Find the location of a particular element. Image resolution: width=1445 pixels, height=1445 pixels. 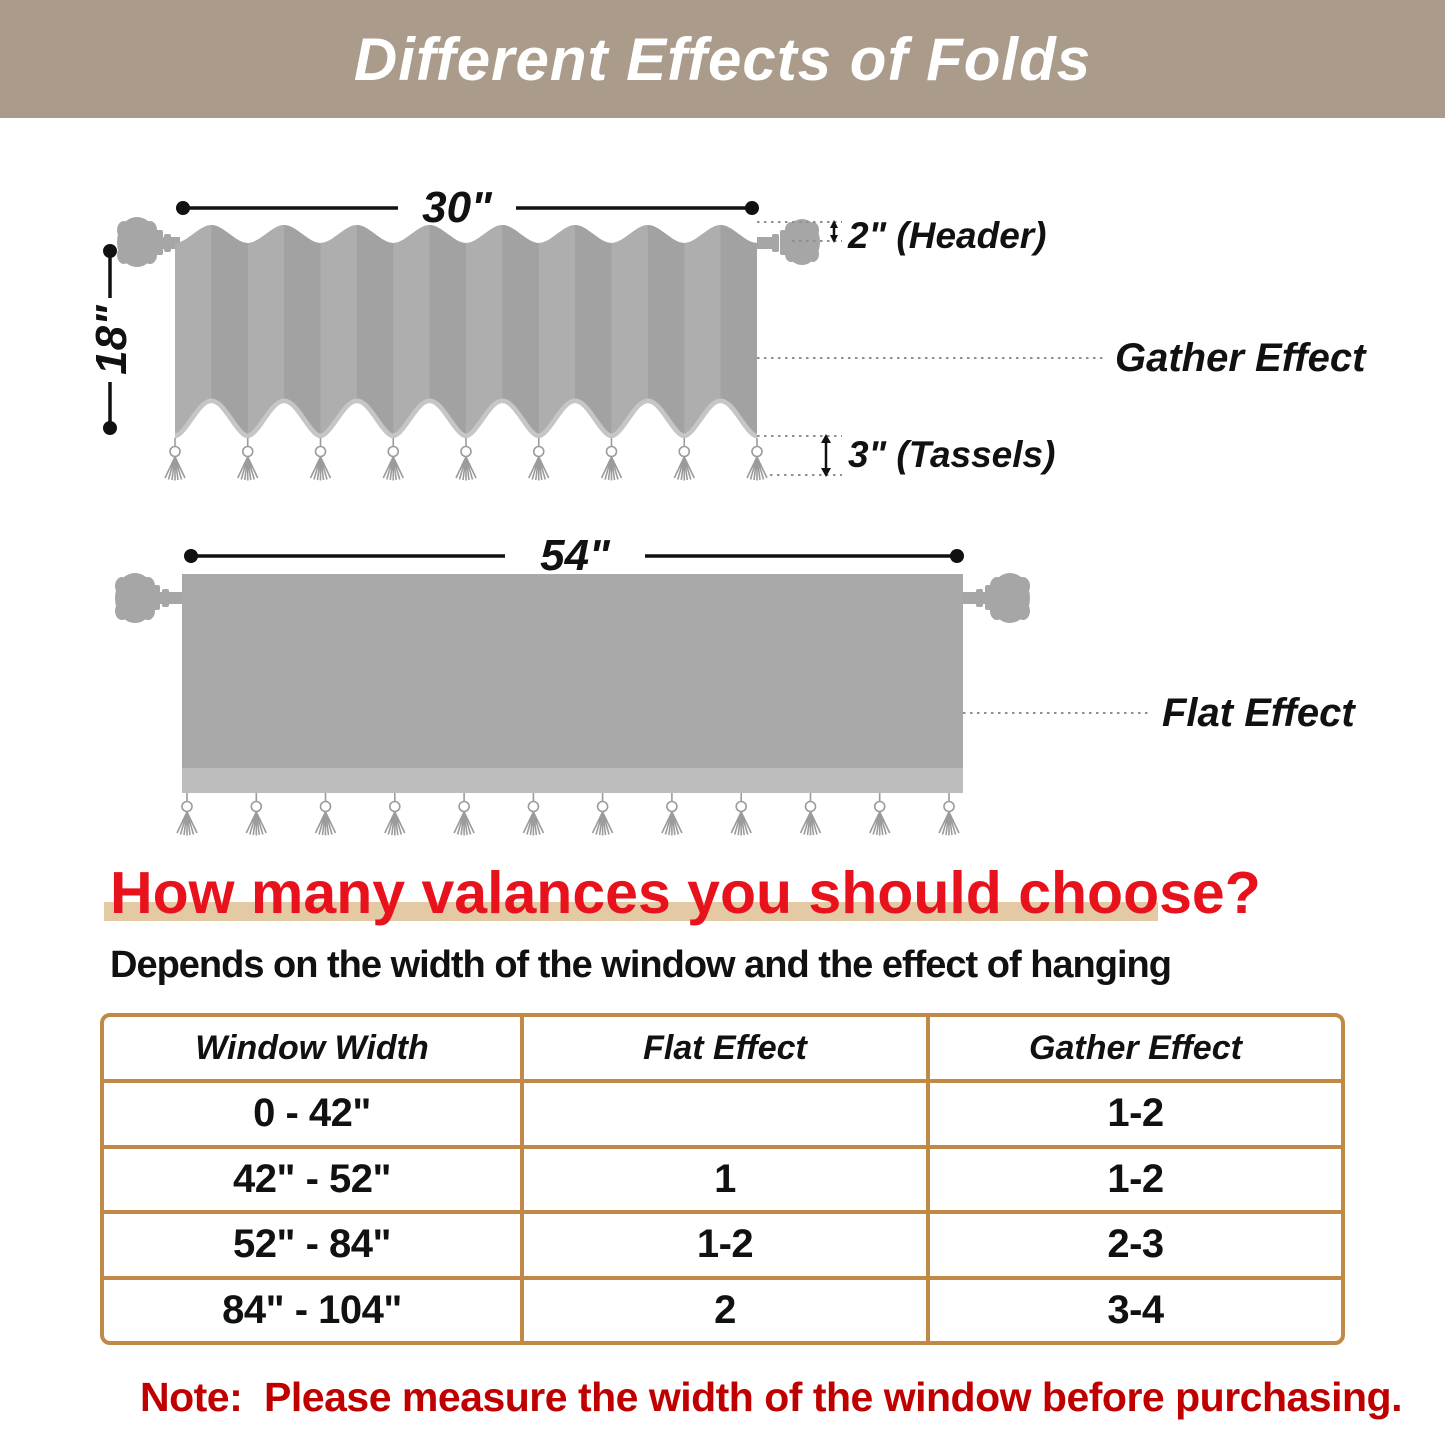

col-header-window-width: Window Width is located at coordinates (312, 1047).